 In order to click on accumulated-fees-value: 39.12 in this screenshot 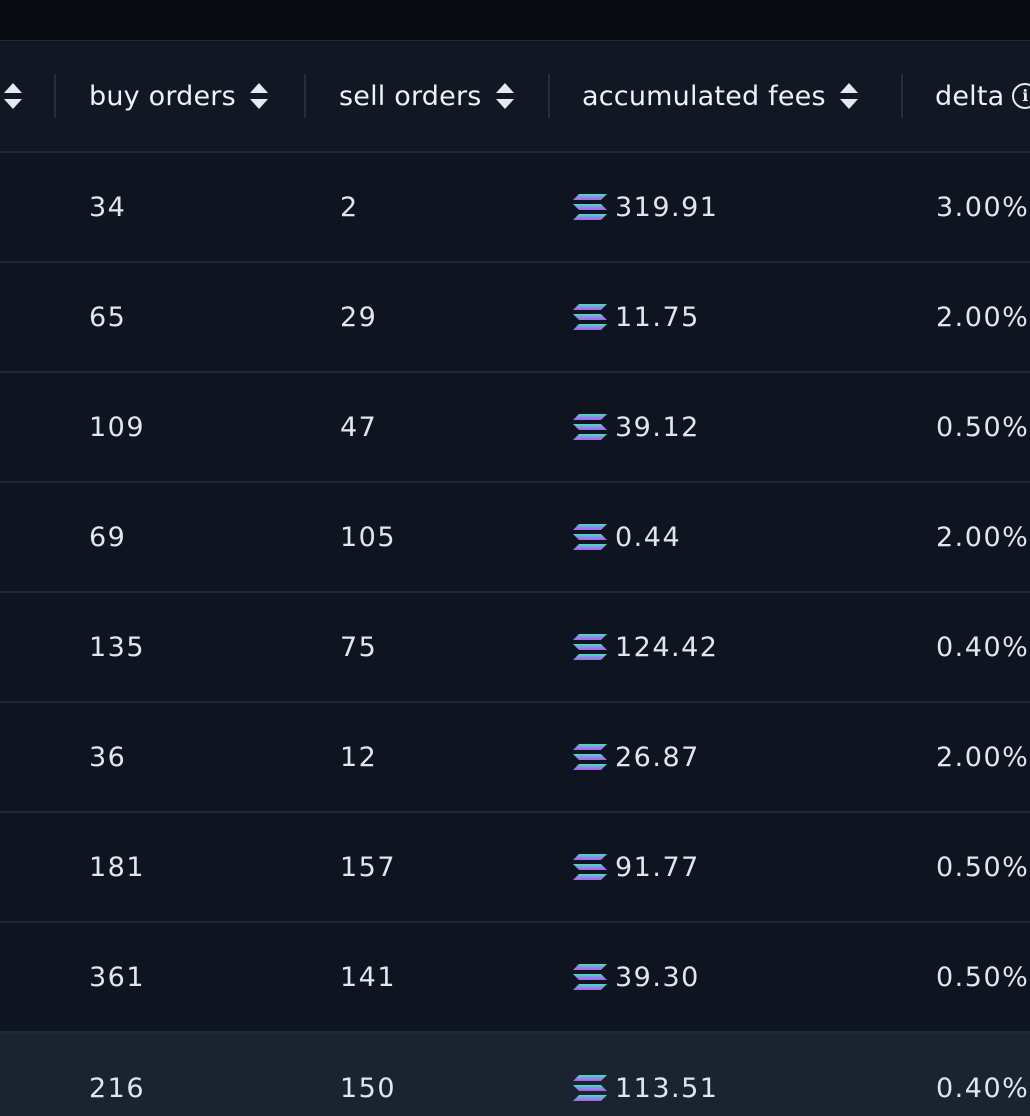, I will do `click(657, 427)`.